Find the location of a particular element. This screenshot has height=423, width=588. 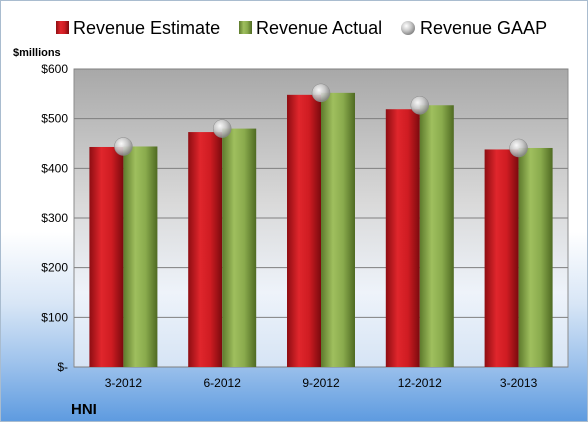

y-tick-label: $100 is located at coordinates (54, 317).